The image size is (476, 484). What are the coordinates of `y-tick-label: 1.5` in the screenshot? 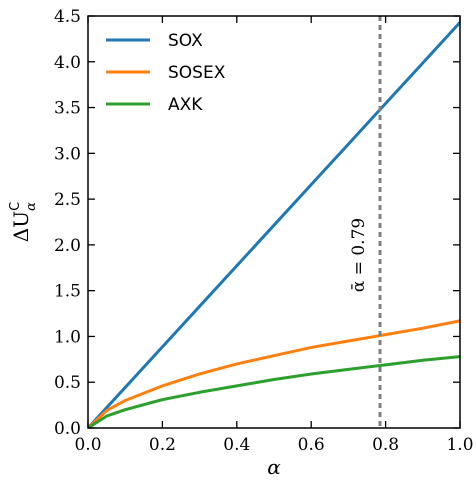 It's located at (67, 292).